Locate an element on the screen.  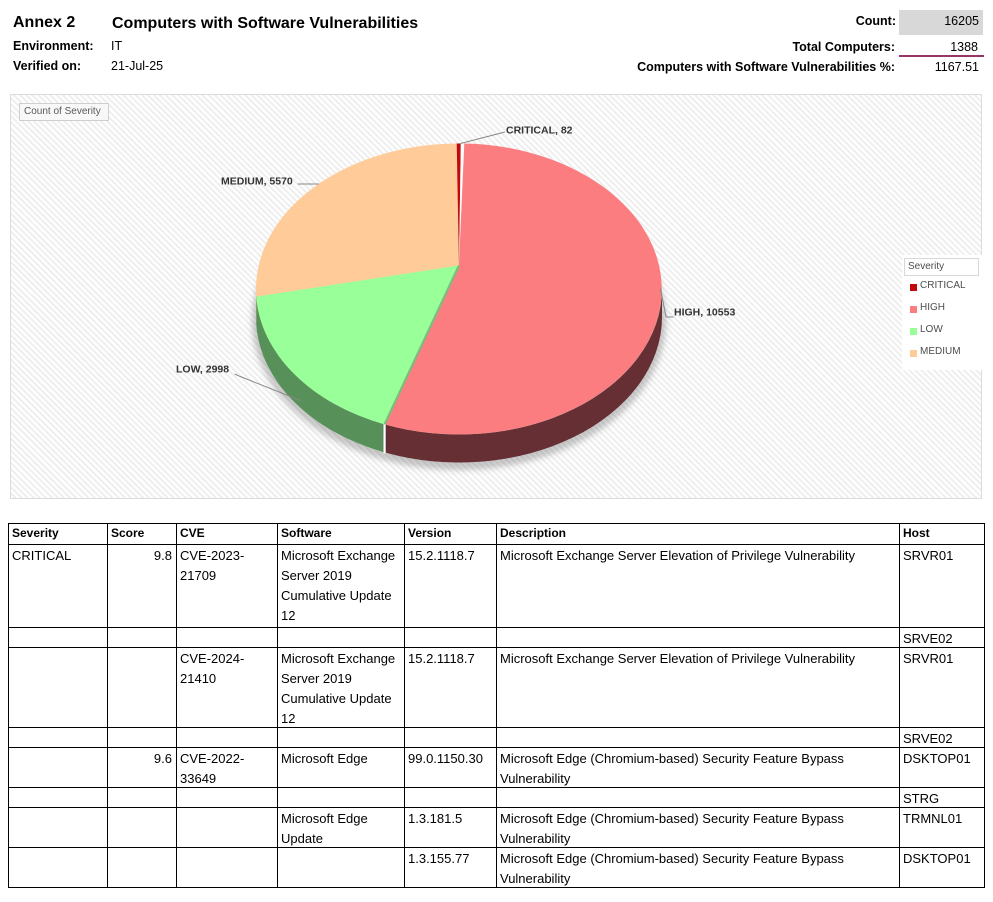
svg-text: CRITICAL, 82 is located at coordinates (539, 131).